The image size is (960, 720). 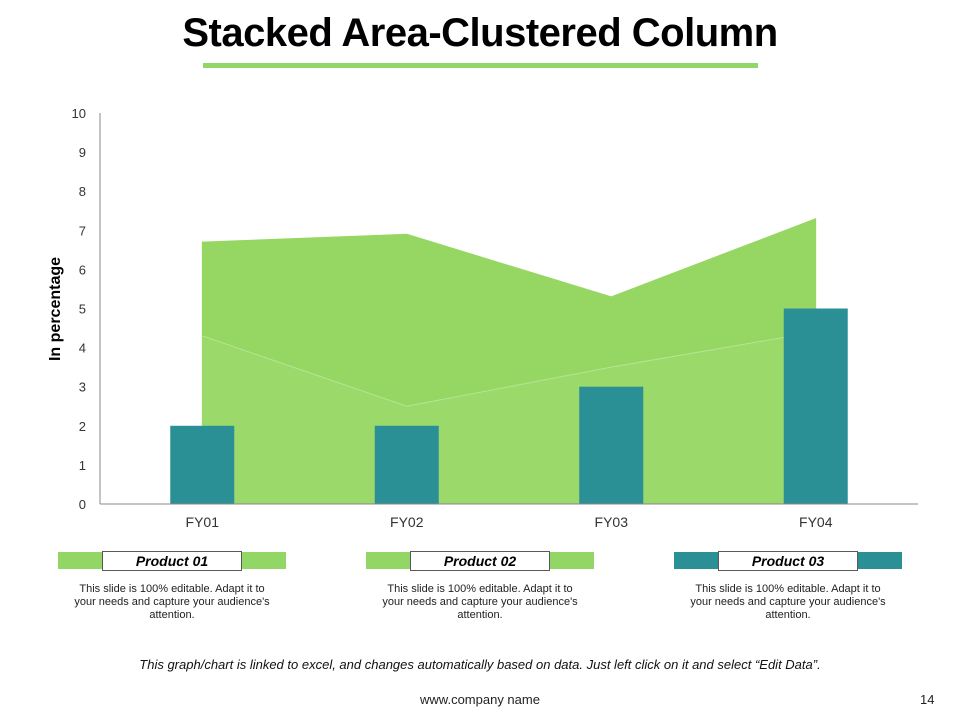 I want to click on column-fy04, so click(x=815, y=406).